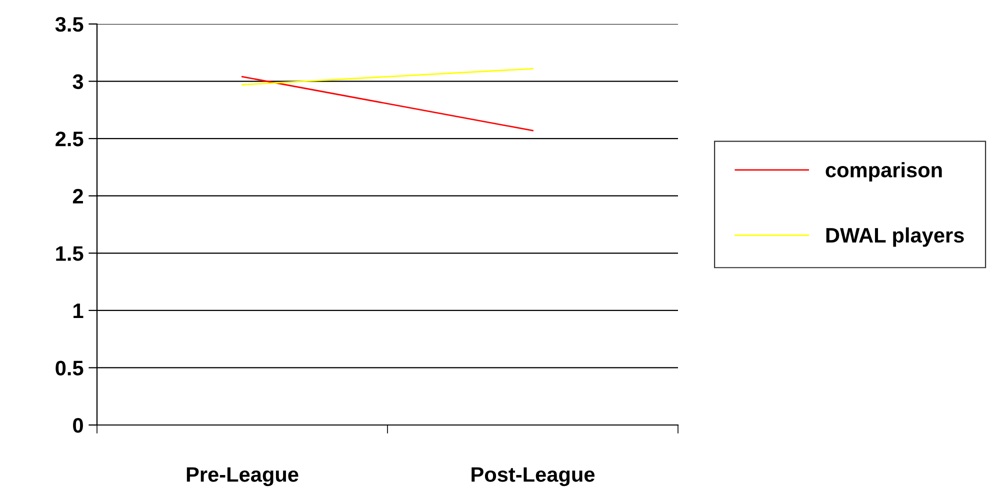  What do you see at coordinates (70, 253) in the screenshot?
I see `y-tick-label: 1.5` at bounding box center [70, 253].